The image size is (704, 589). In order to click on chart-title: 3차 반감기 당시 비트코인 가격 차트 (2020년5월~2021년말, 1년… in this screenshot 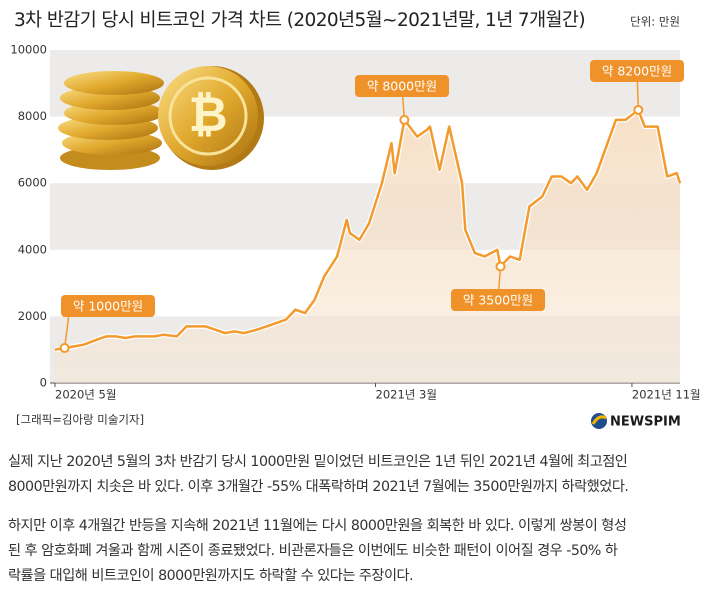, I will do `click(299, 20)`.